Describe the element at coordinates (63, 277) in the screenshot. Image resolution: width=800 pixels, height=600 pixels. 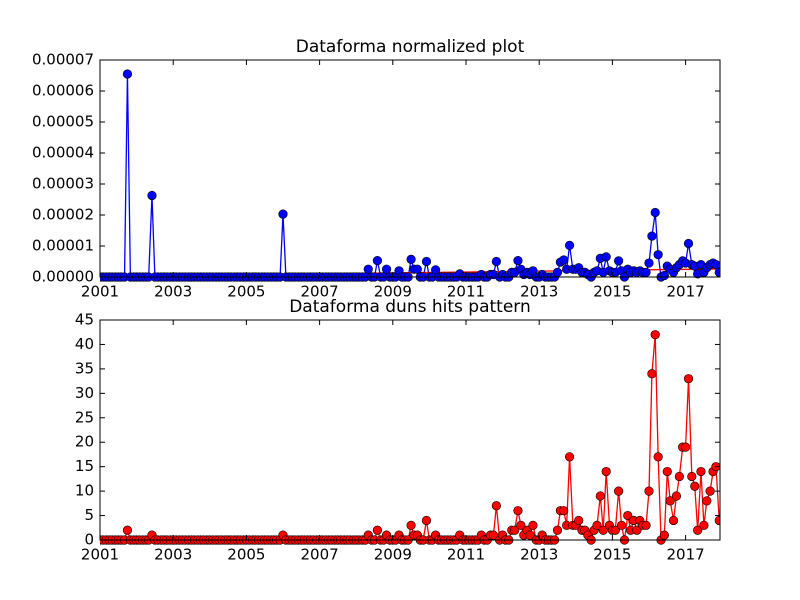
I see `y-tick-label: 0.00000` at that location.